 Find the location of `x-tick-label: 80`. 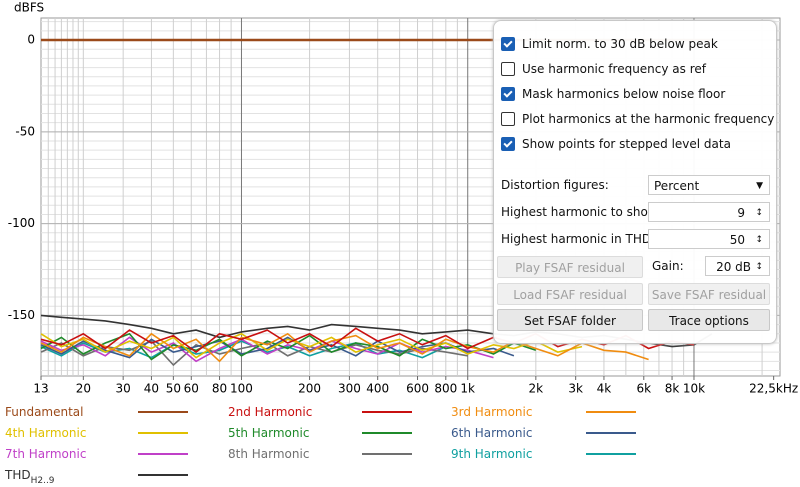

x-tick-label: 80 is located at coordinates (219, 389).